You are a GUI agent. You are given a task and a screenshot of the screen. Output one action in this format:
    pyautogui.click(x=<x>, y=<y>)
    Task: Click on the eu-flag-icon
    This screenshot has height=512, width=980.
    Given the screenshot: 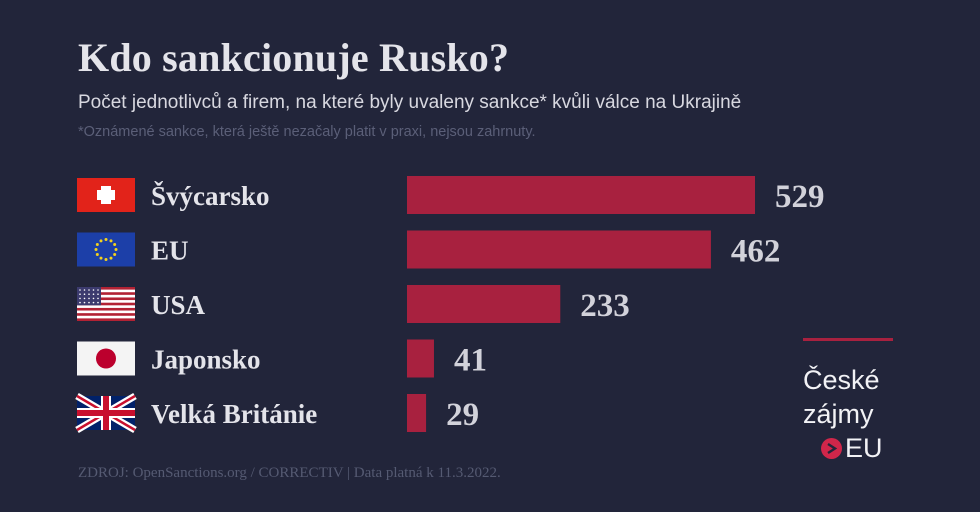 What is the action you would take?
    pyautogui.click(x=106, y=249)
    